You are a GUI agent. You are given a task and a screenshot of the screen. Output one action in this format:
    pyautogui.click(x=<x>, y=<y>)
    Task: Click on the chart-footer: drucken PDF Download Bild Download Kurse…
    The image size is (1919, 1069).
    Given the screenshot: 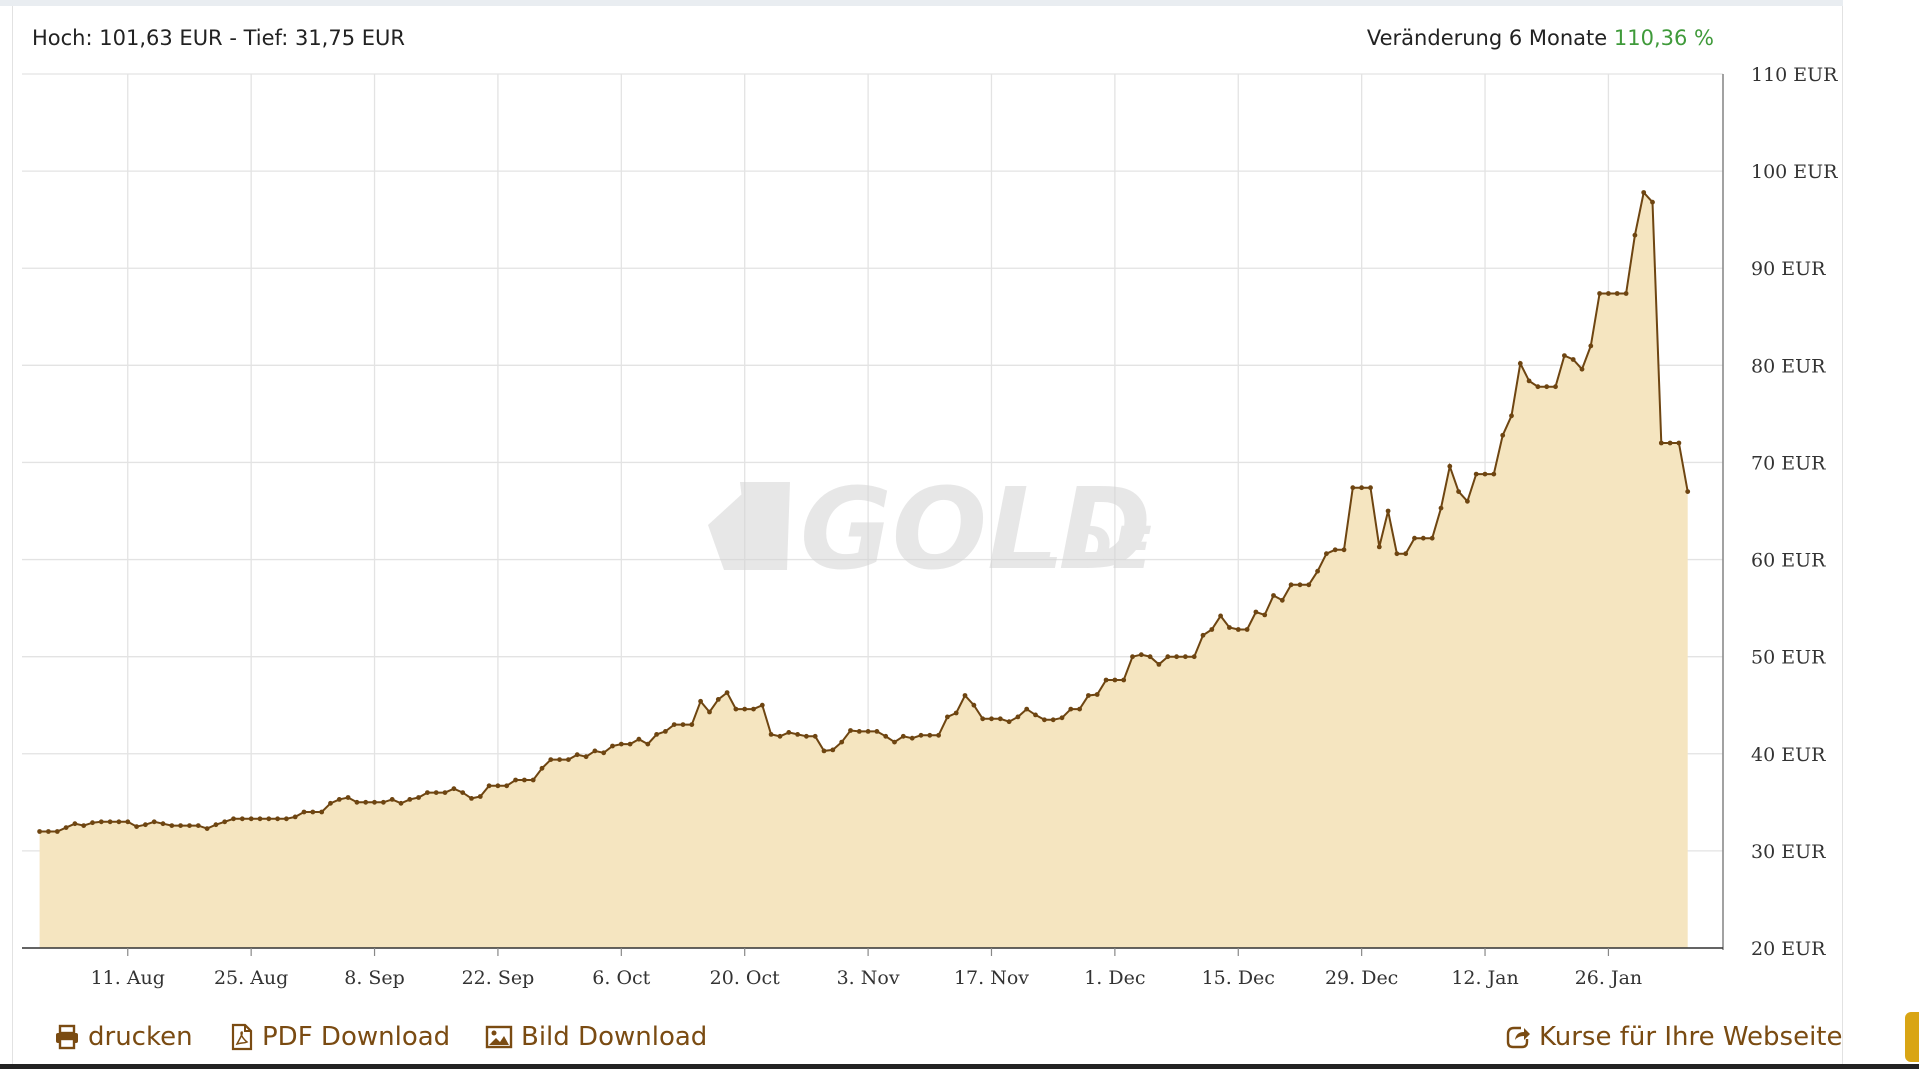 What is the action you would take?
    pyautogui.click(x=921, y=1042)
    